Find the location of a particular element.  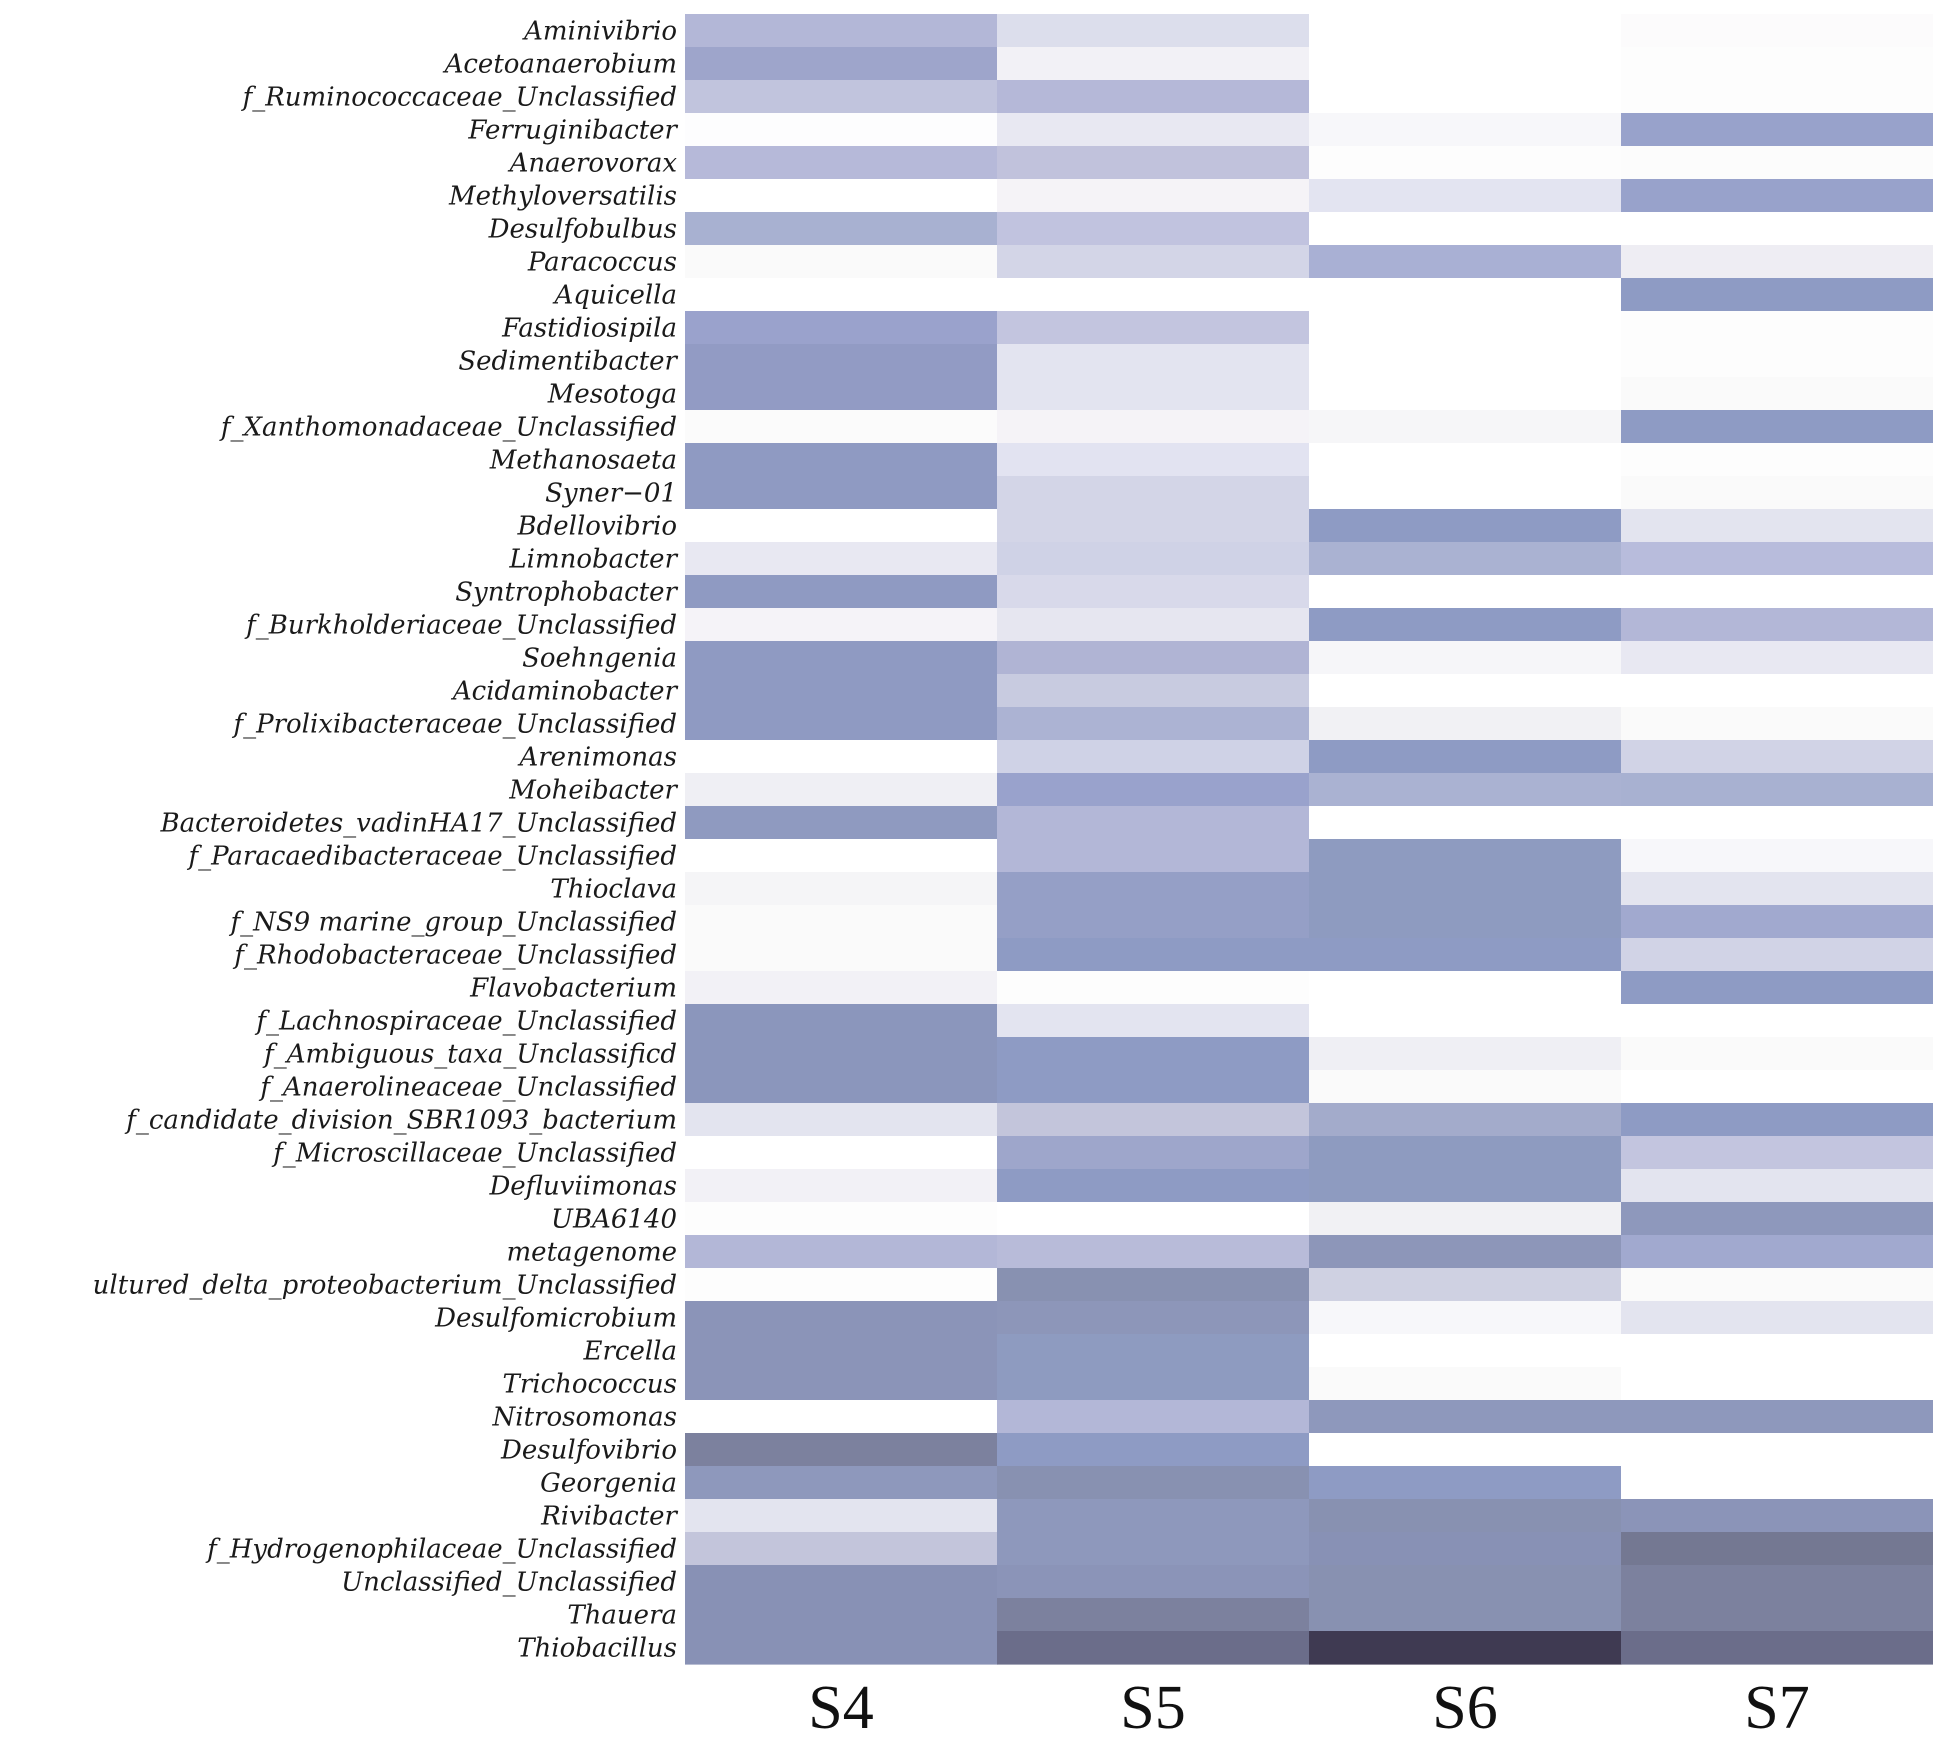

row-label: f_NS9 marine_group_Unclassified is located at coordinates (452, 923).